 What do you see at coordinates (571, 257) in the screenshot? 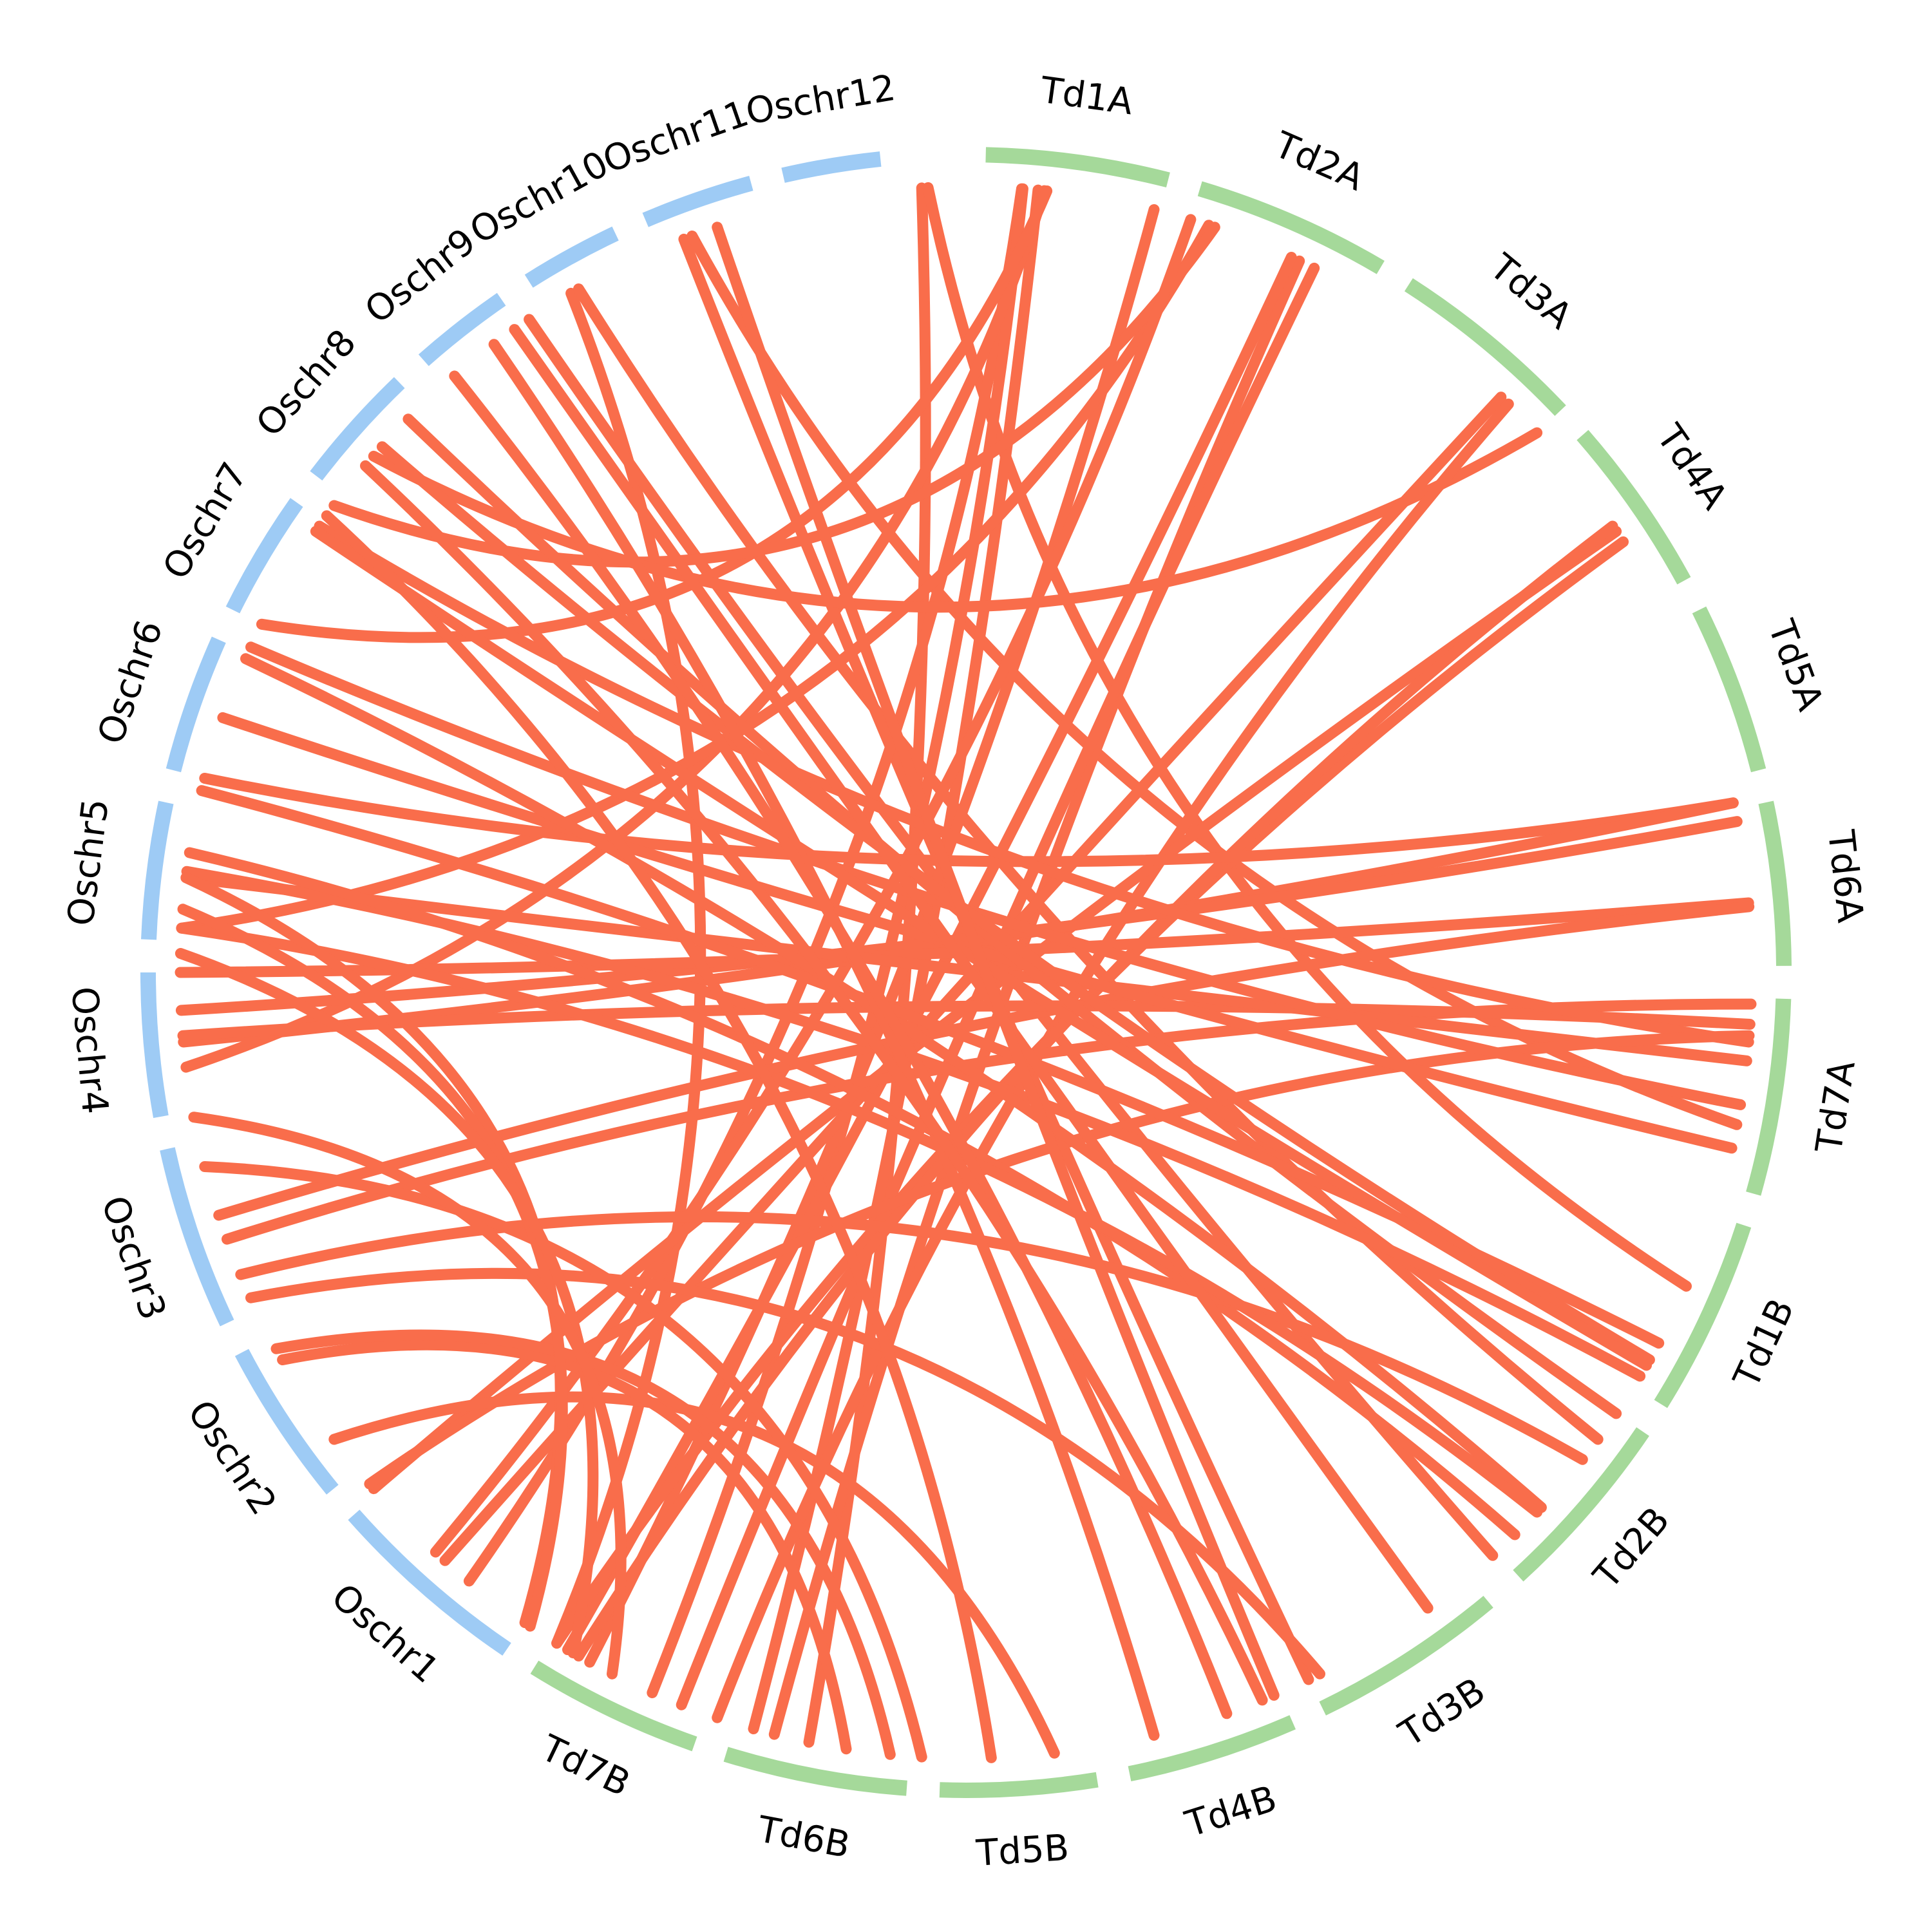
I see `chromosome-arc-oschr10` at bounding box center [571, 257].